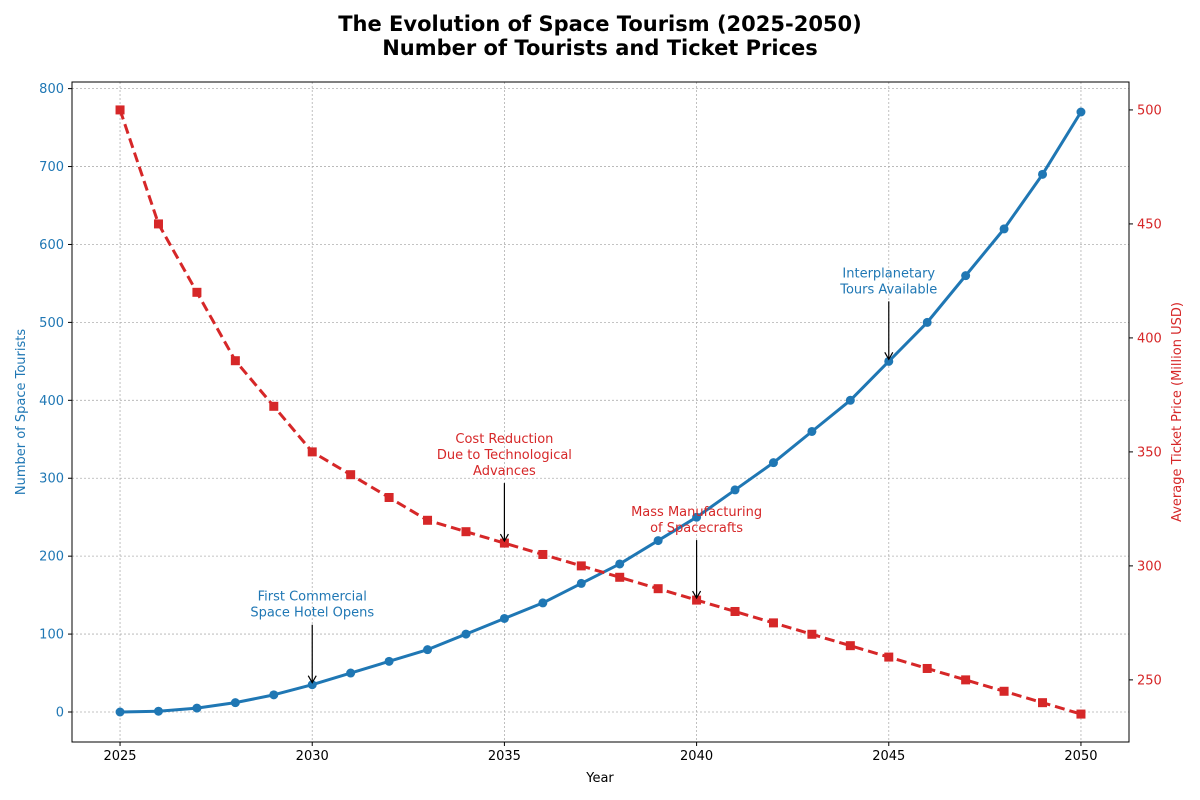  Describe the element at coordinates (312, 613) in the screenshot. I see `annotation-label: Space Hotel Opens` at that location.